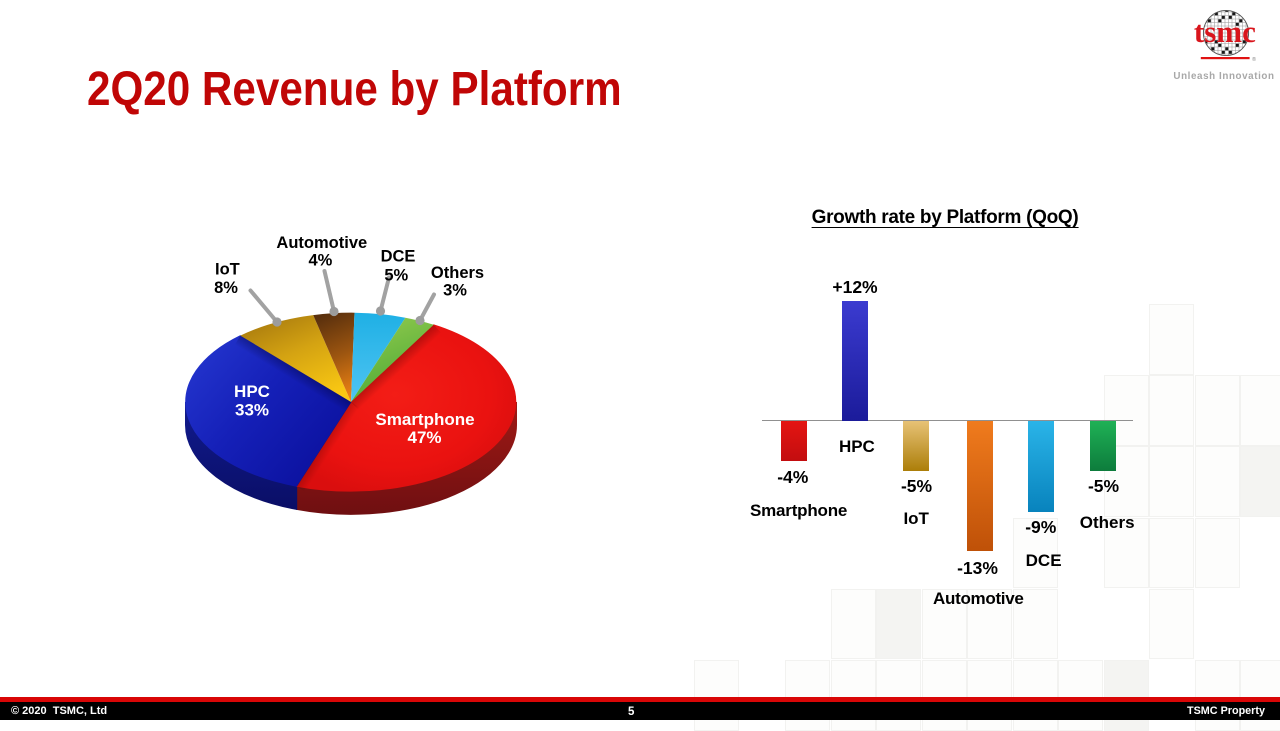  I want to click on svg-text: tsmc, so click(1225, 31).